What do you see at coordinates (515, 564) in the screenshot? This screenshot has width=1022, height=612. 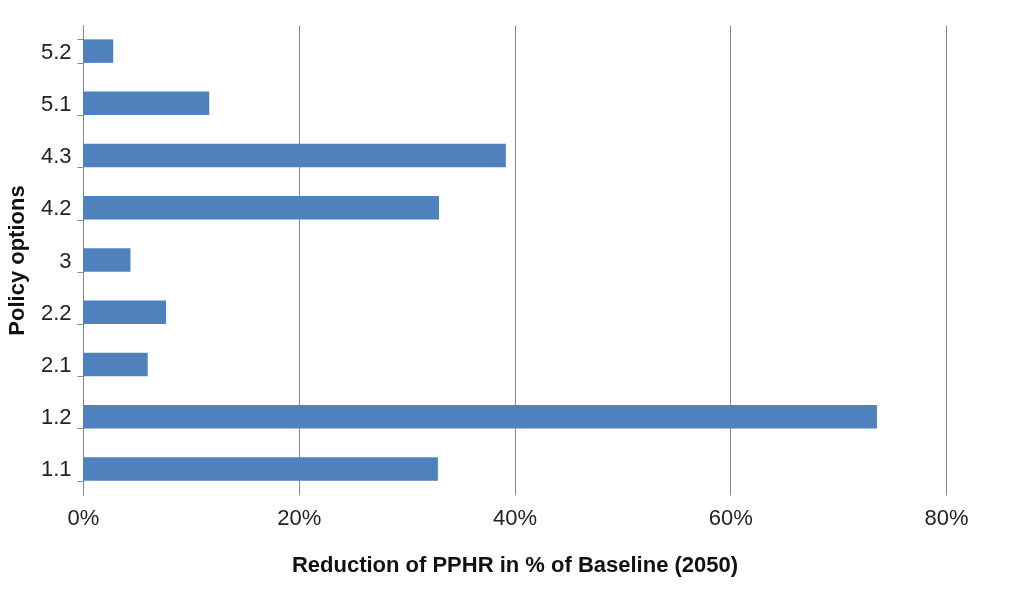 I see `x-axis-title: Reduction of PPHR in % of Baseline (2050)` at bounding box center [515, 564].